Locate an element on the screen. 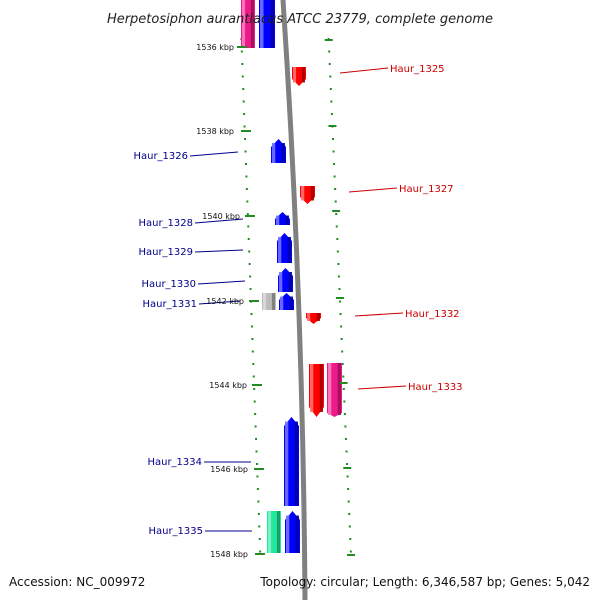 This screenshot has height=600, width=600. gene-haur_1335-green-shade is located at coordinates (278, 532).